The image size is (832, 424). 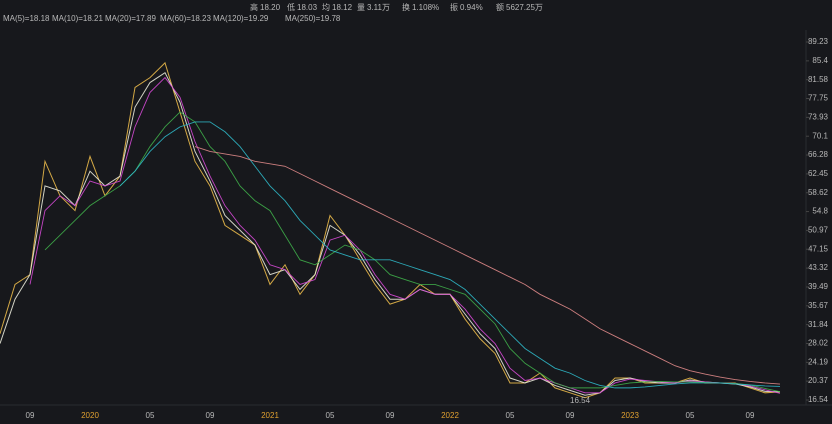 What do you see at coordinates (77, 18) in the screenshot?
I see `legend-entry: MA(10)=18.21` at bounding box center [77, 18].